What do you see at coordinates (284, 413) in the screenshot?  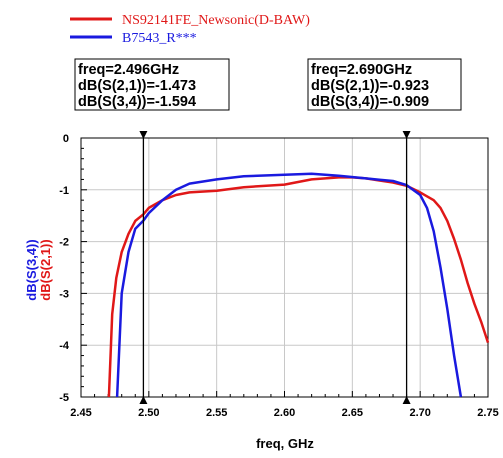 I see `x-tick-label-3: 2.60` at bounding box center [284, 413].